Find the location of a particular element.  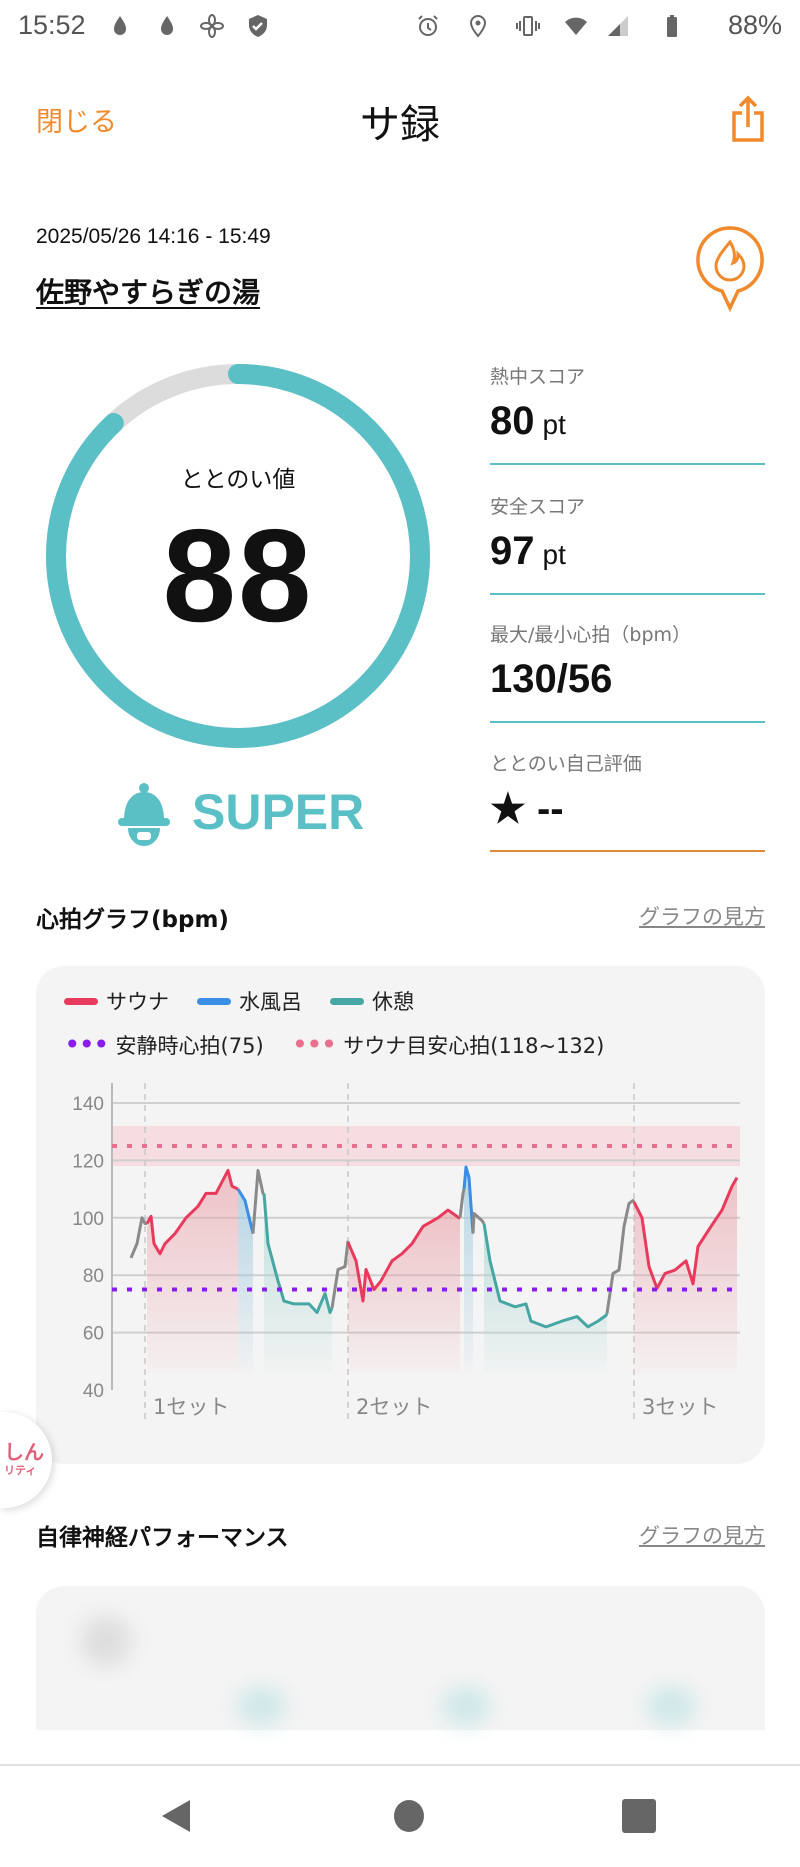

stat-max-min-hr: 最大/最小心拍（bpm） 130/56 is located at coordinates (627, 671).